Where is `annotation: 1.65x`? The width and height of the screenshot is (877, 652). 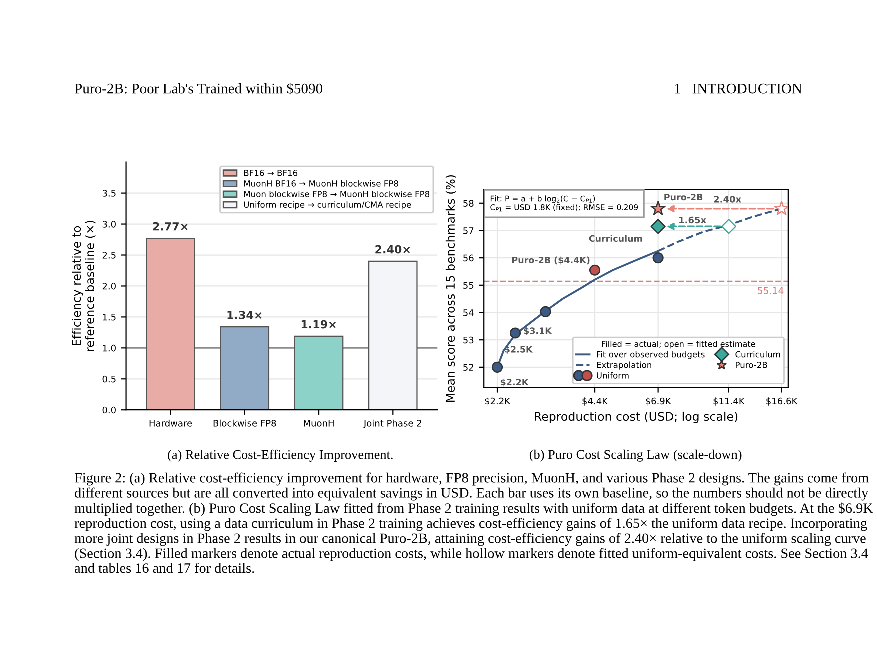
annotation: 1.65x is located at coordinates (693, 220).